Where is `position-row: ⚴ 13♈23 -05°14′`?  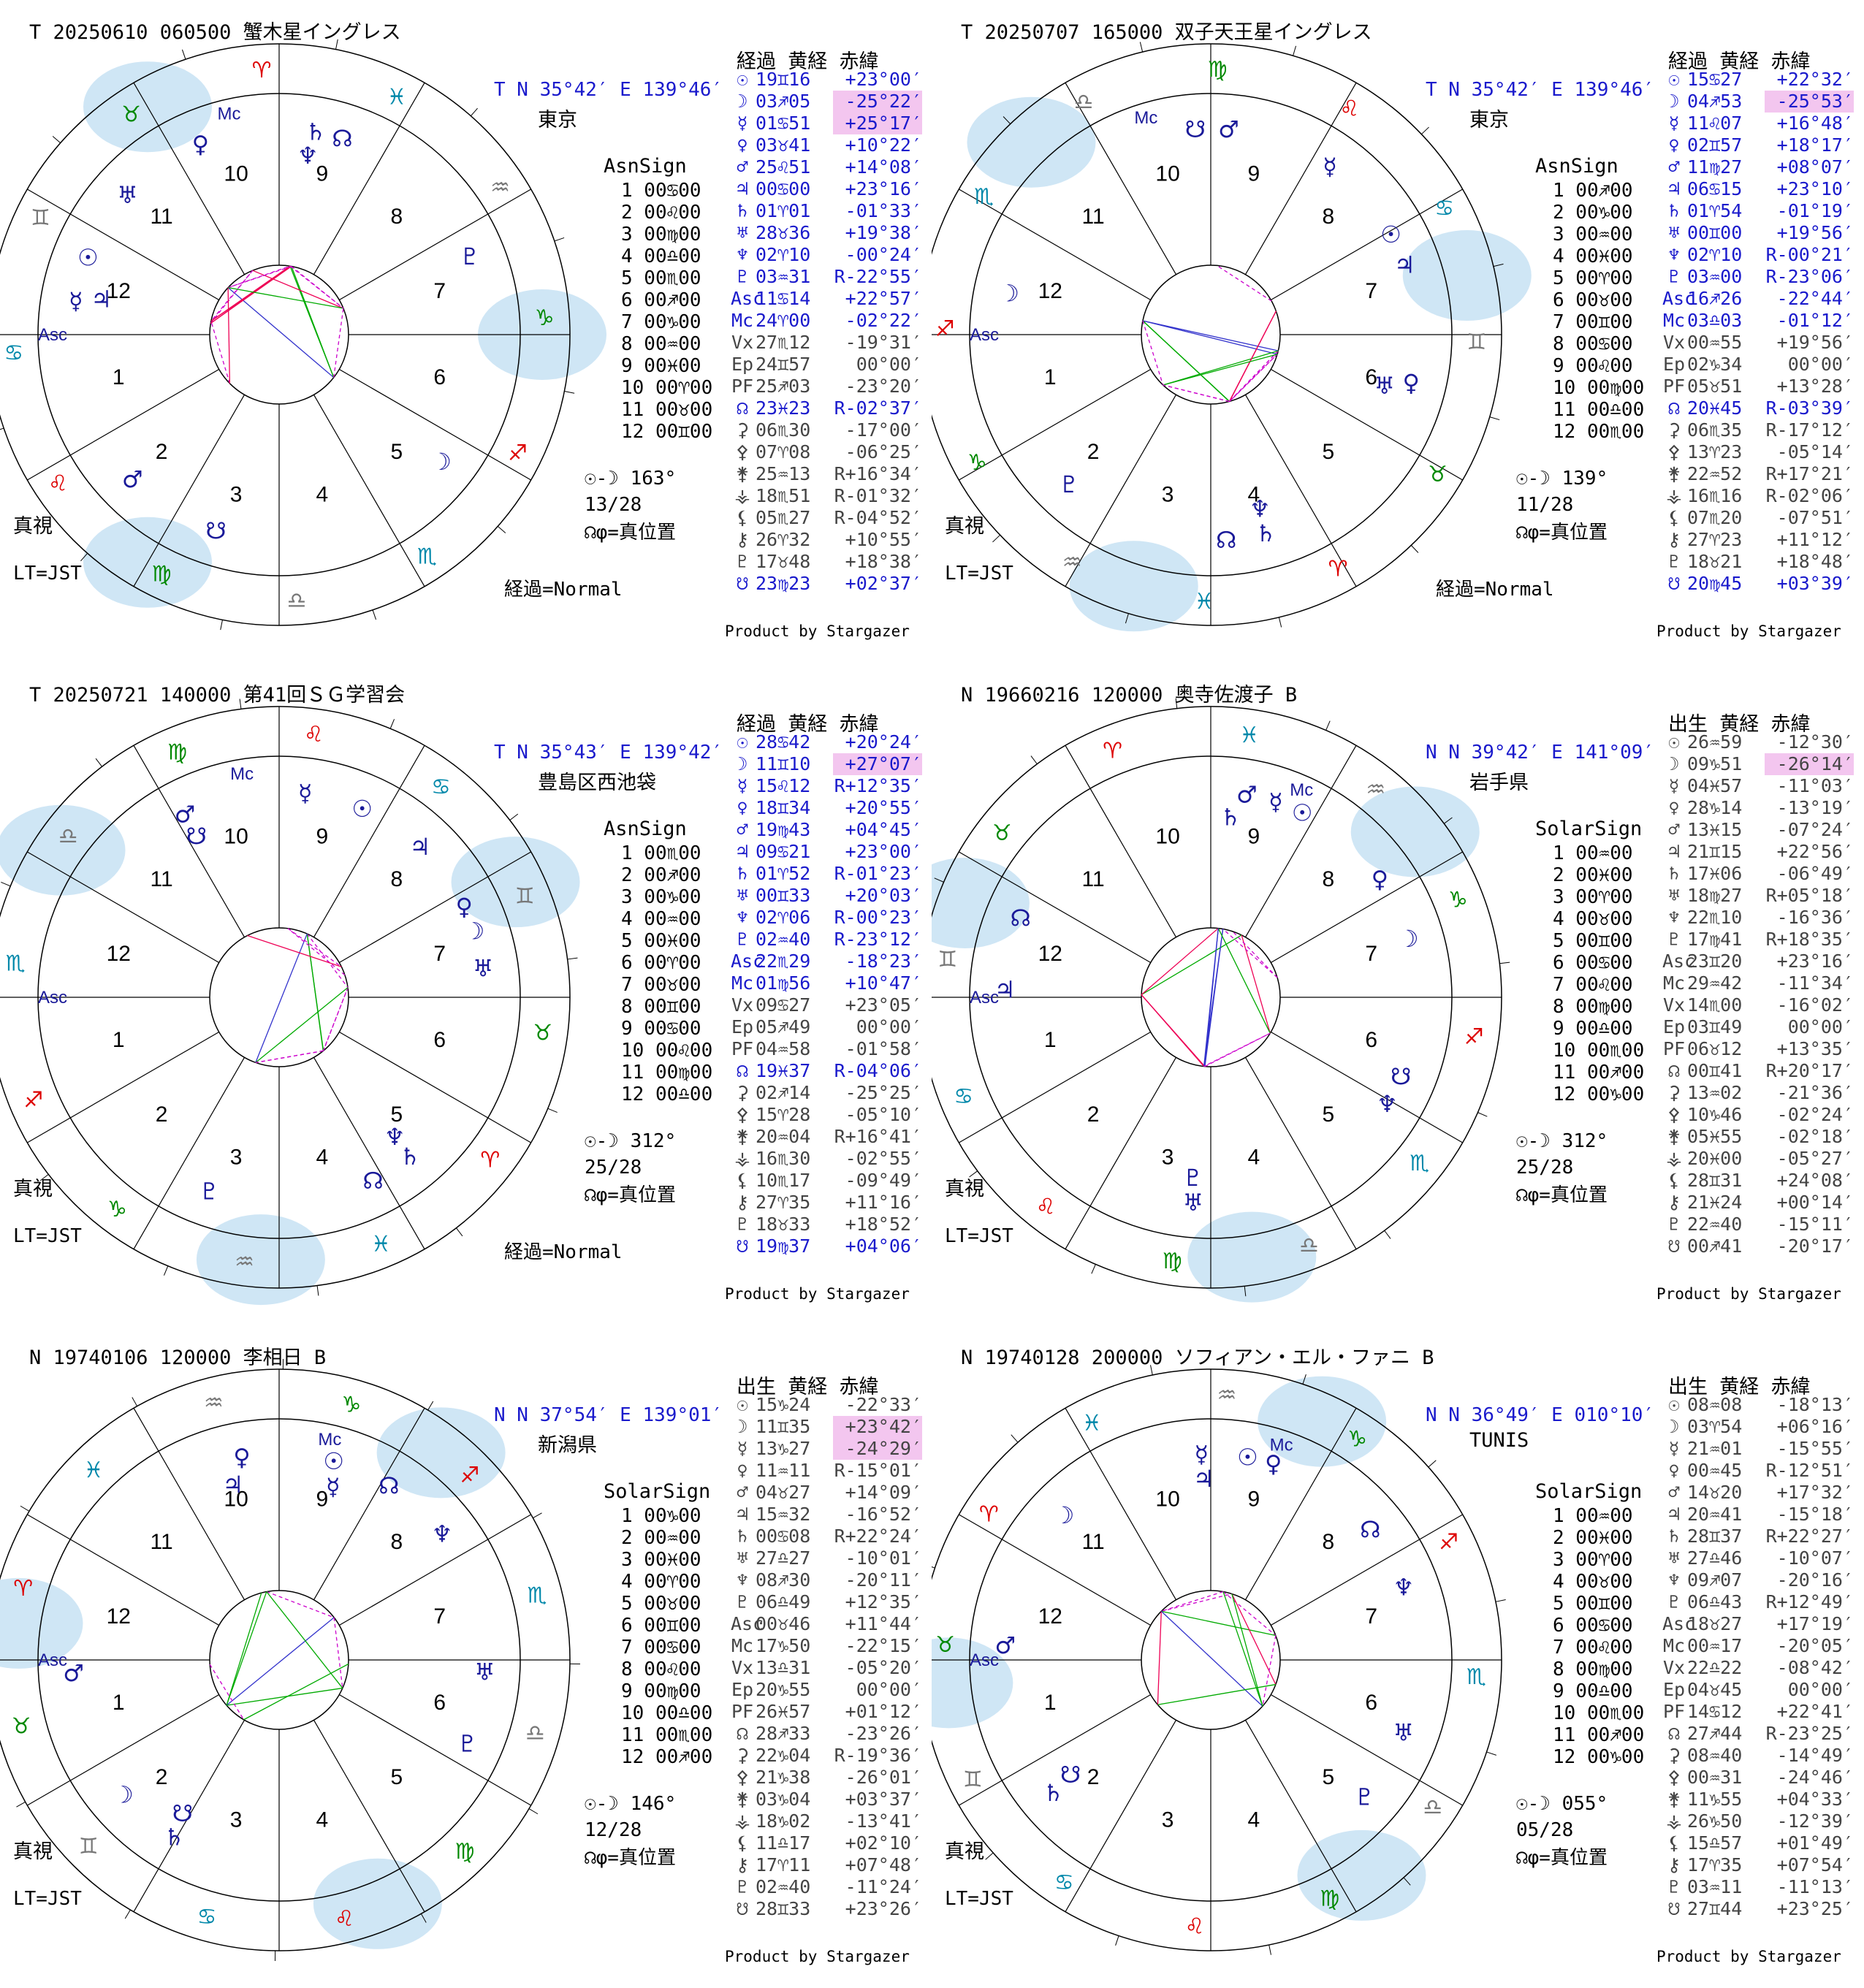 position-row: ⚴ 13♈23 -05°14′ is located at coordinates (1759, 452).